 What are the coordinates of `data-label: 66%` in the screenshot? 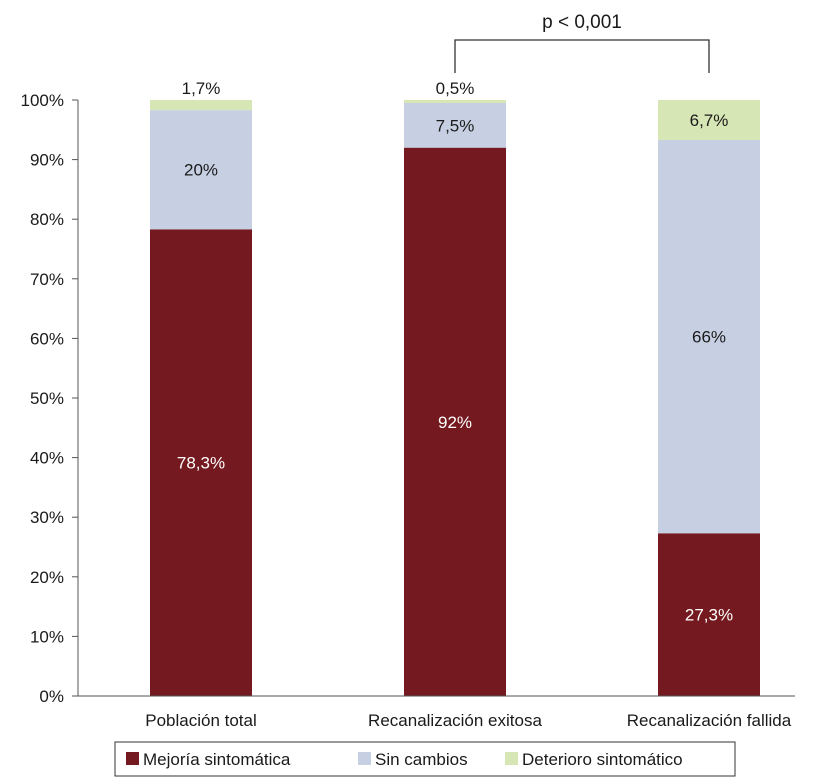 It's located at (709, 337).